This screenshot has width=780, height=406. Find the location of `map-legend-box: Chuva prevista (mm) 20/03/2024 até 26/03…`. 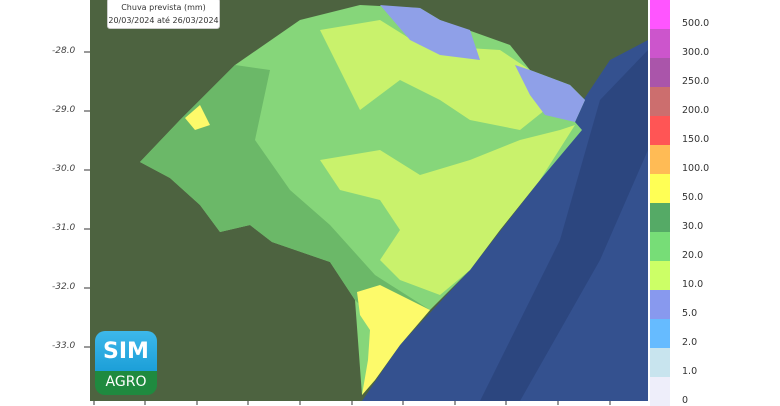

map-legend-box: Chuva prevista (mm) 20/03/2024 até 26/03… is located at coordinates (163, 14).